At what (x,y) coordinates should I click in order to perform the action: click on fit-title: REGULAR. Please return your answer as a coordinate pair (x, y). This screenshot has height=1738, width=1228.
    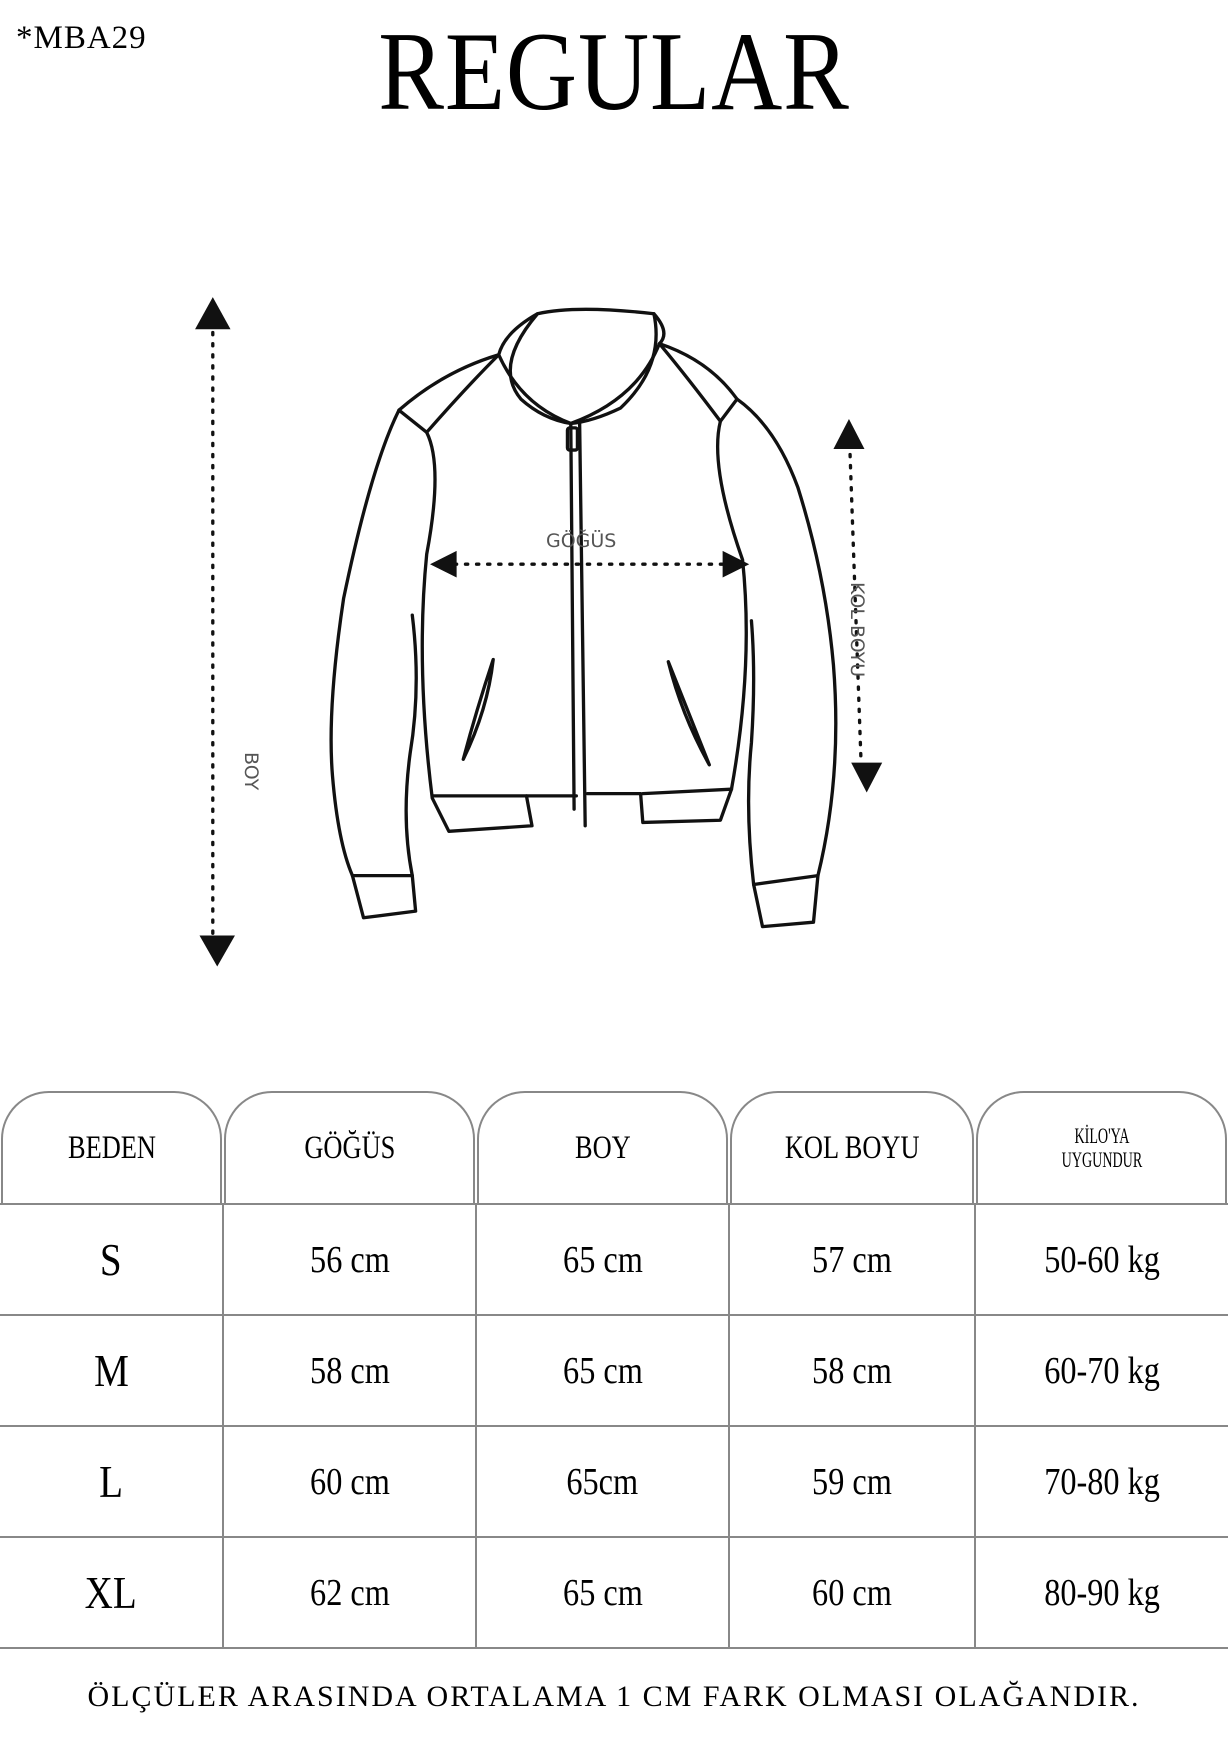
    Looking at the image, I should click on (614, 72).